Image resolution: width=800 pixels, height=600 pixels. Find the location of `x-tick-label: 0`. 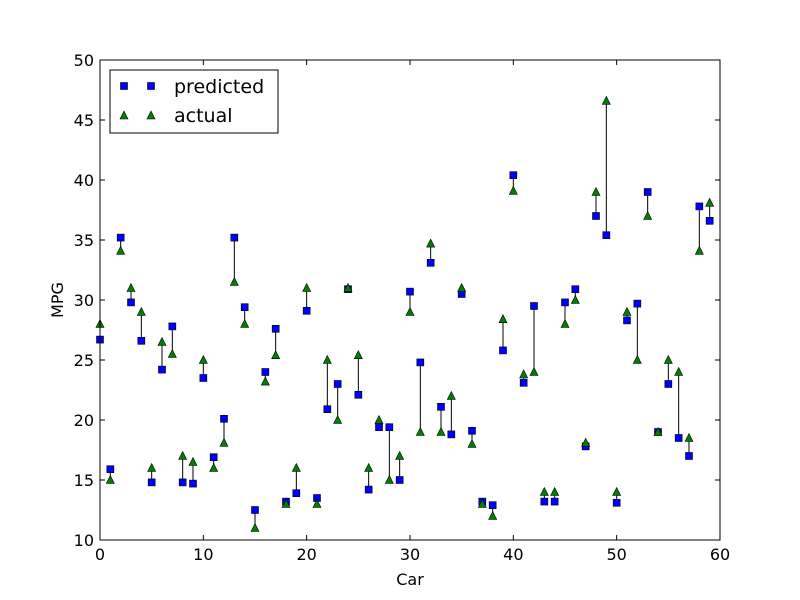

x-tick-label: 0 is located at coordinates (100, 554).